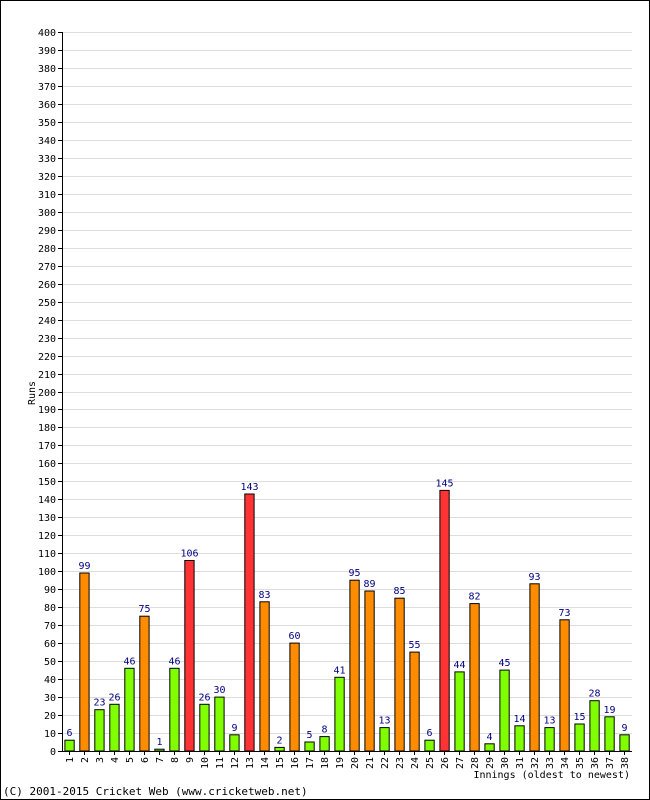 The width and height of the screenshot is (650, 800). I want to click on data-label: 93, so click(534, 577).